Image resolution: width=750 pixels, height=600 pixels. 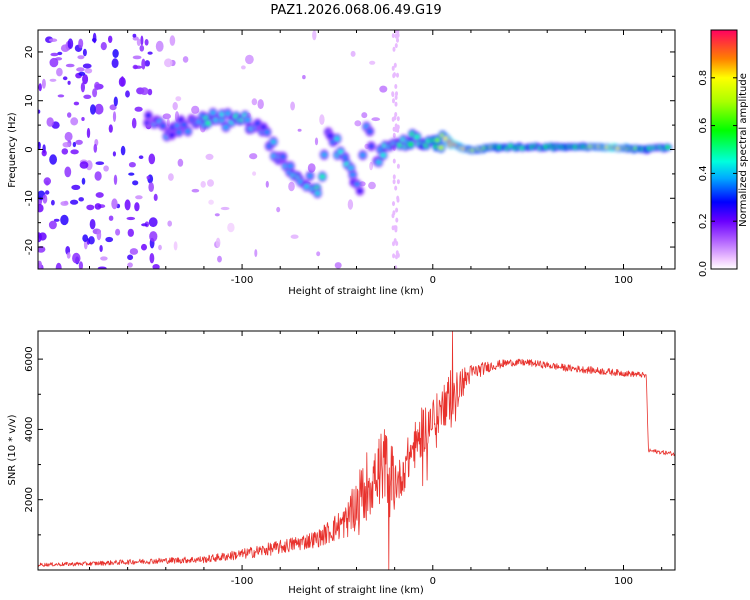 I want to click on colorbar-tick-label: 0.4, so click(x=703, y=173).